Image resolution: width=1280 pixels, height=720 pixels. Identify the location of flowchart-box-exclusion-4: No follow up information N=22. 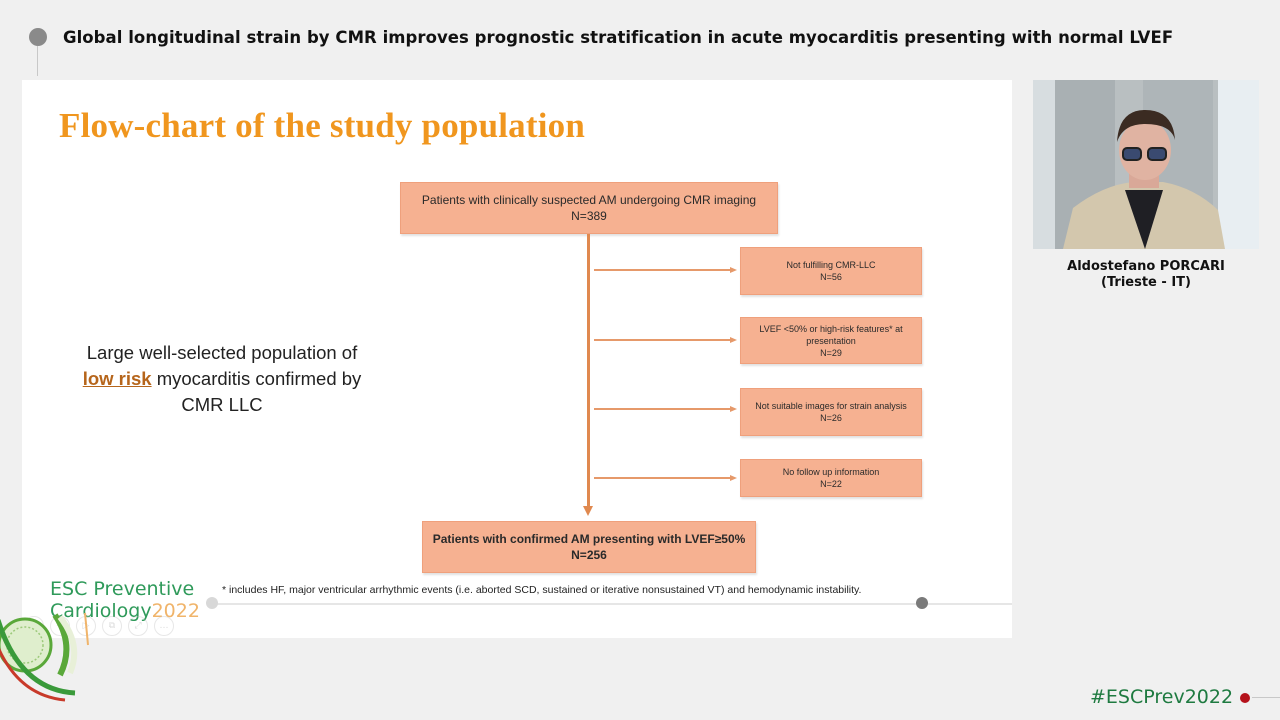
(831, 478).